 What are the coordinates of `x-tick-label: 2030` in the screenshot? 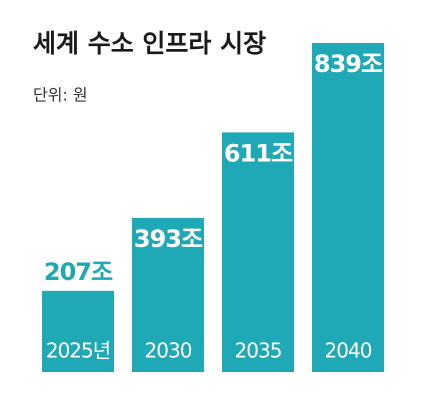 It's located at (168, 351).